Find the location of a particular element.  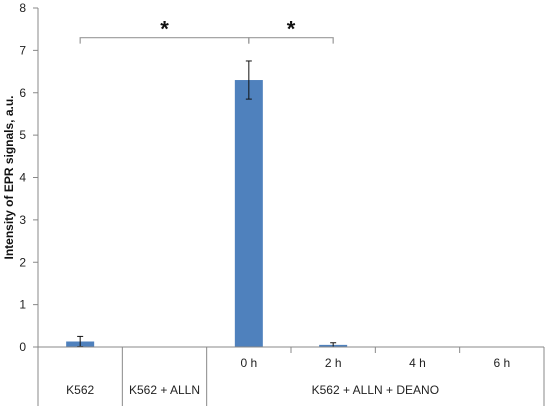

x-tick-label: 0 h is located at coordinates (248, 363).